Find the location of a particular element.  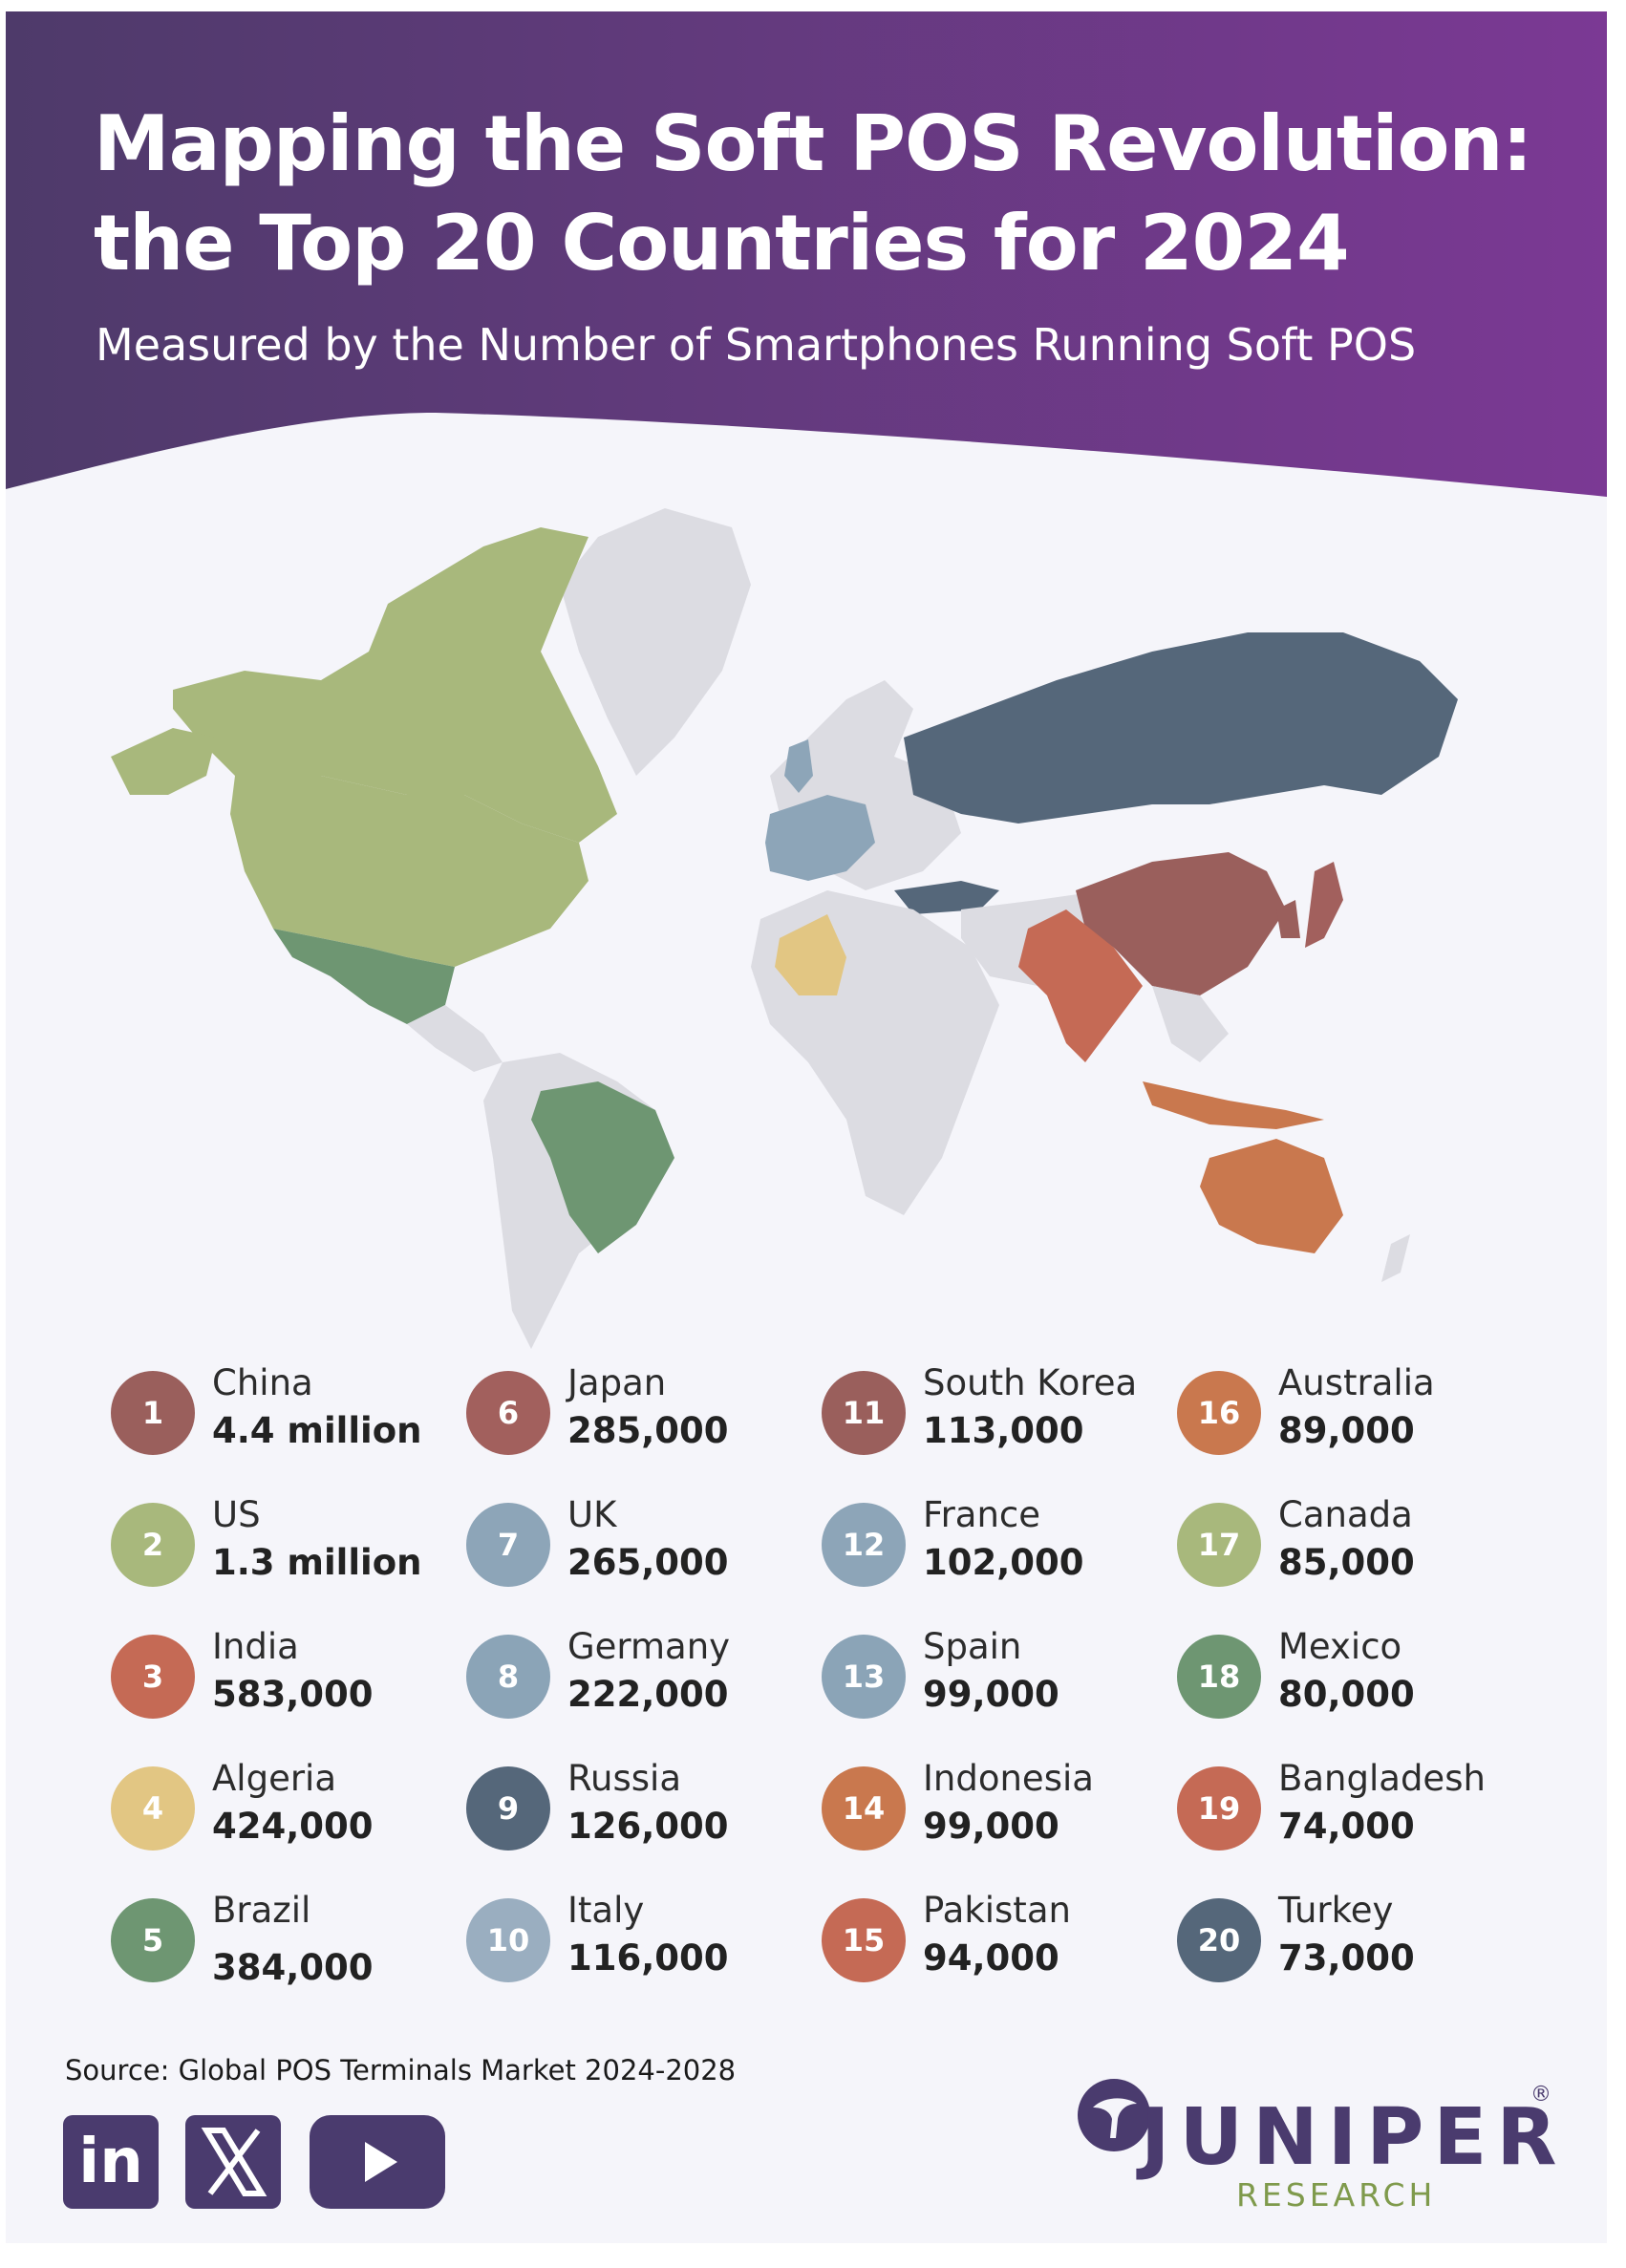

youtube-icon is located at coordinates (377, 2162).